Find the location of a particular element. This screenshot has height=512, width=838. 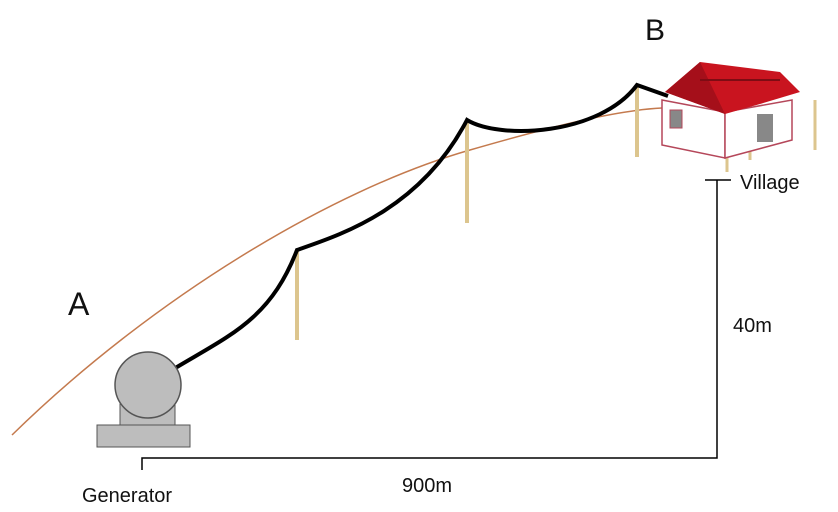

label-distance: 900m is located at coordinates (427, 486).